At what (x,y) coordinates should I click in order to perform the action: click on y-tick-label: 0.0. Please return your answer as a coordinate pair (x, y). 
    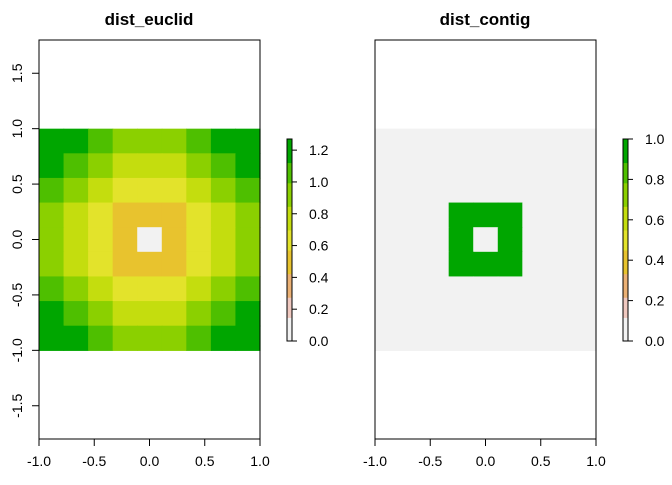
    Looking at the image, I should click on (17, 240).